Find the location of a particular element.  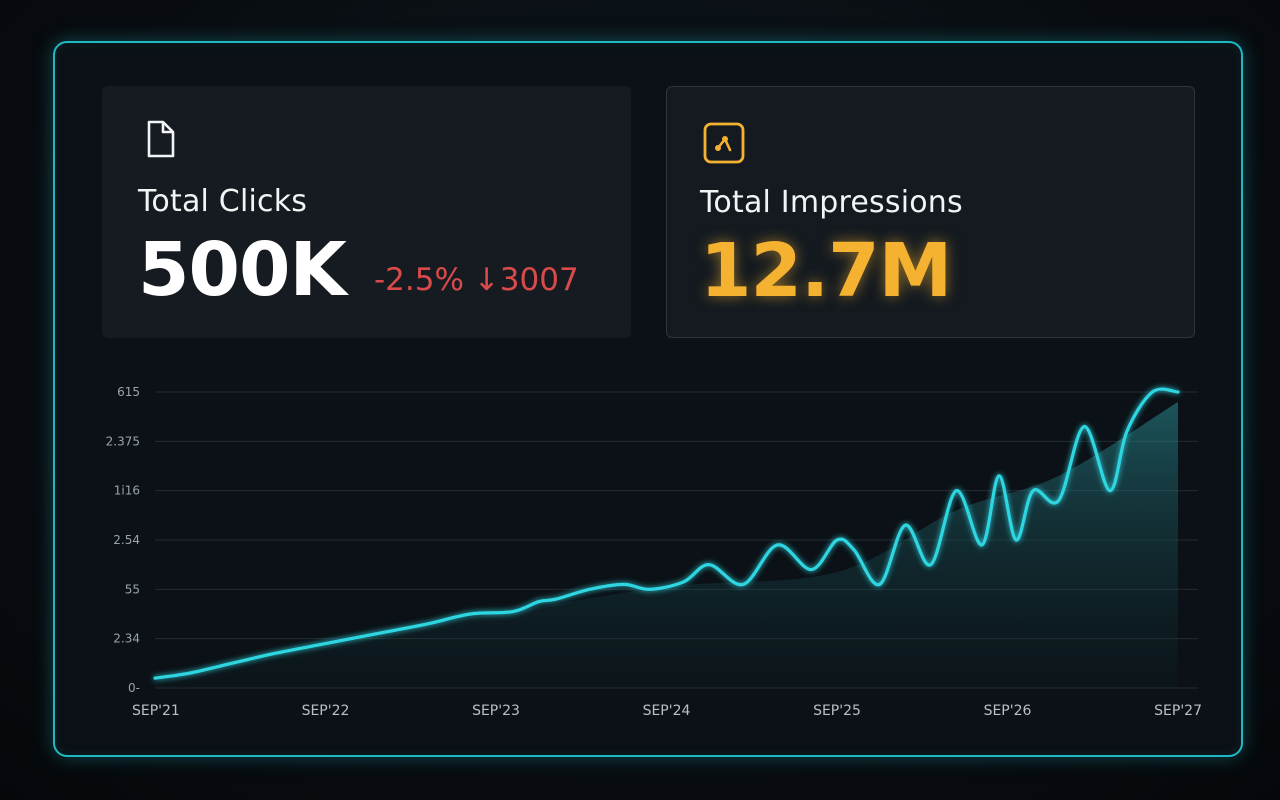

total-impressions-value: 12.7M is located at coordinates (826, 271).